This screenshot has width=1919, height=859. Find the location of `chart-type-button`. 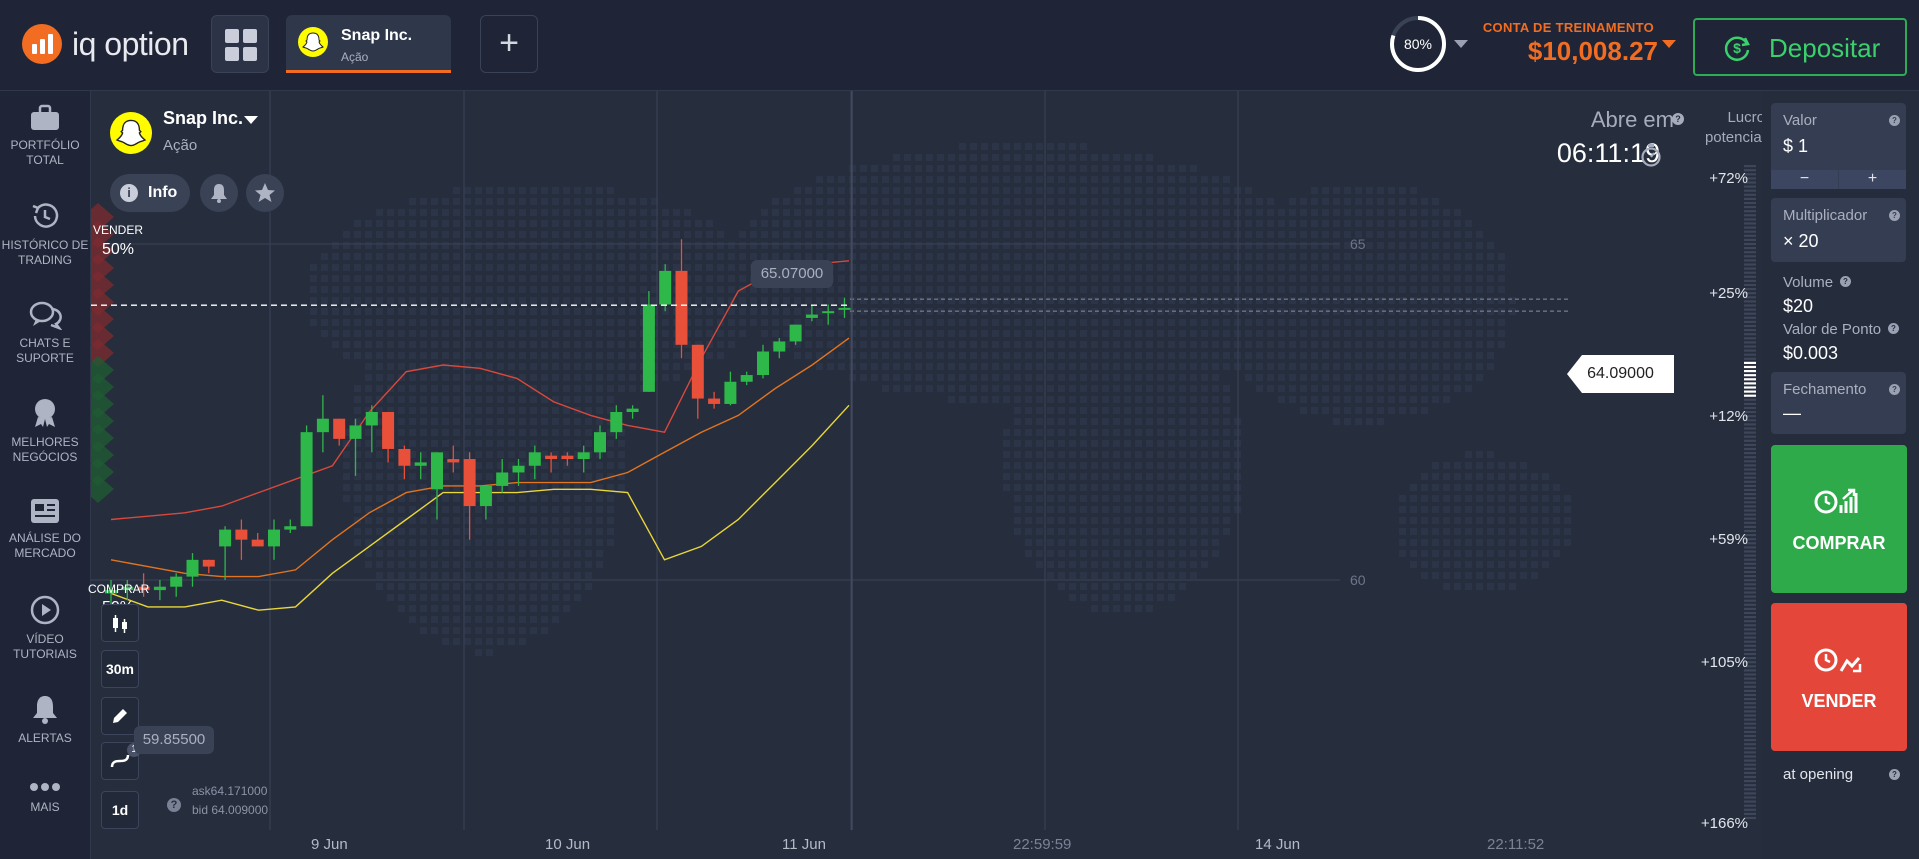

chart-type-button is located at coordinates (120, 623).